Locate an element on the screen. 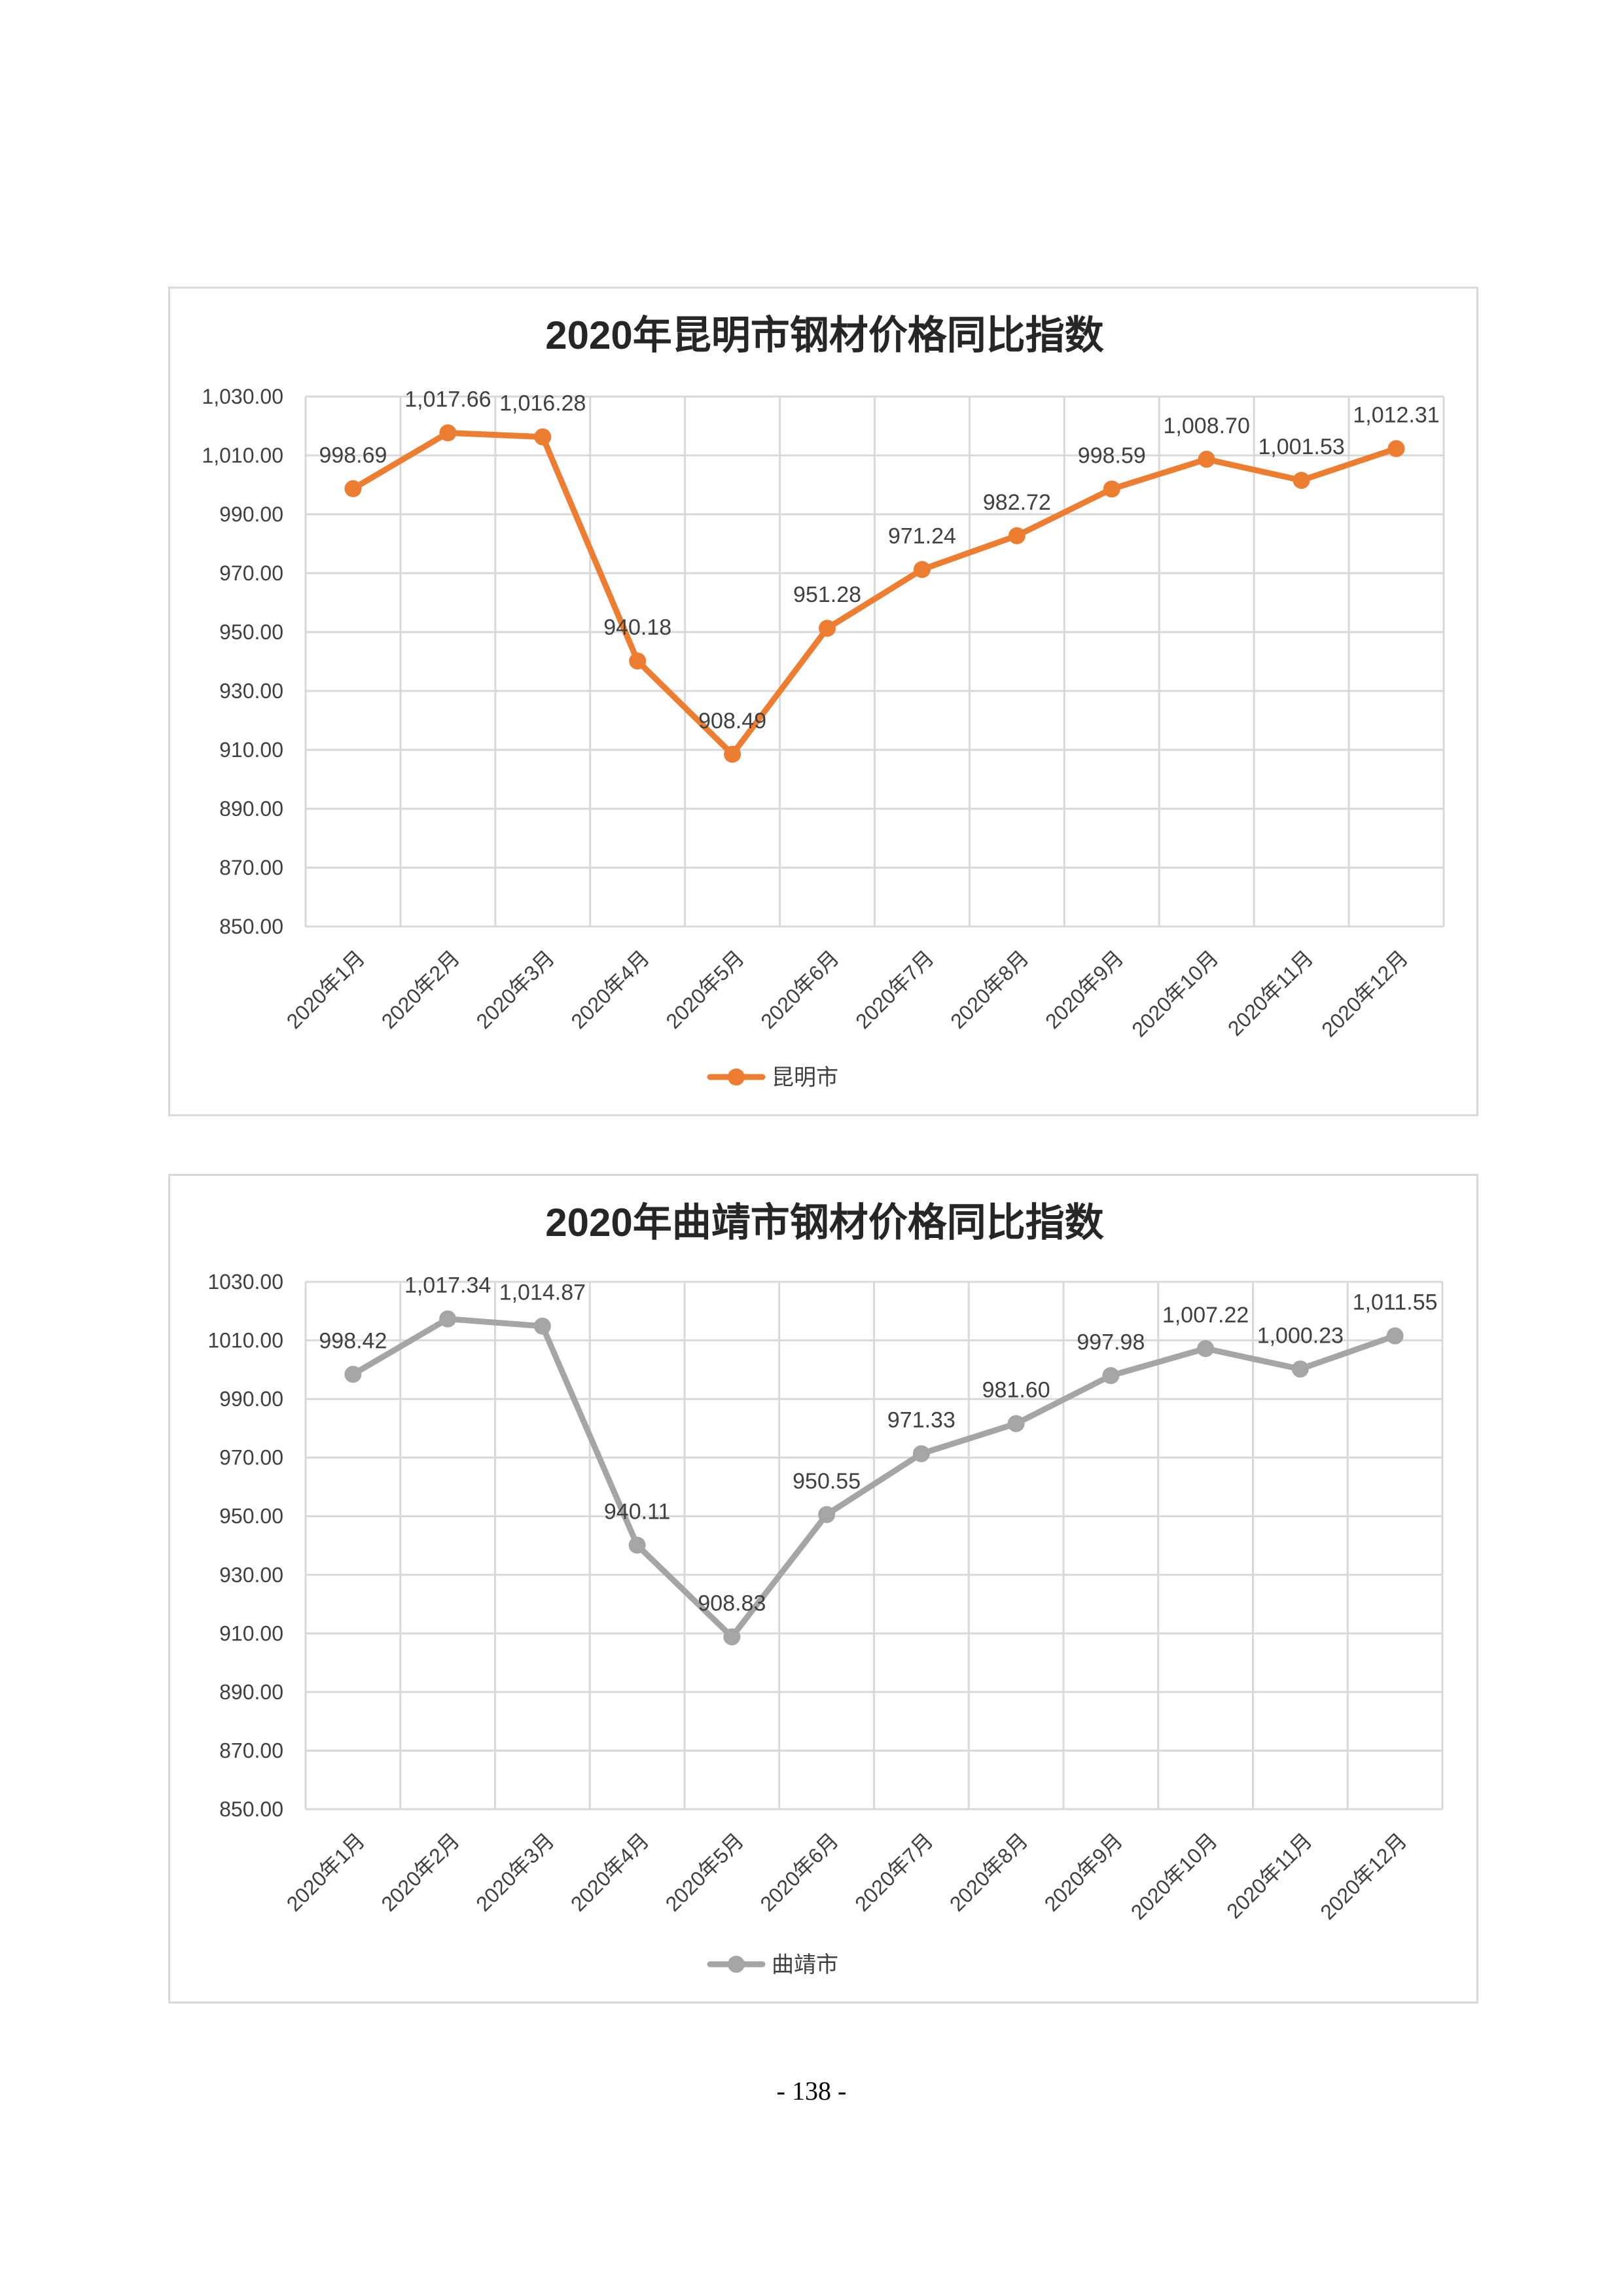 This screenshot has width=1623, height=2296. series-line is located at coordinates (874, 594).